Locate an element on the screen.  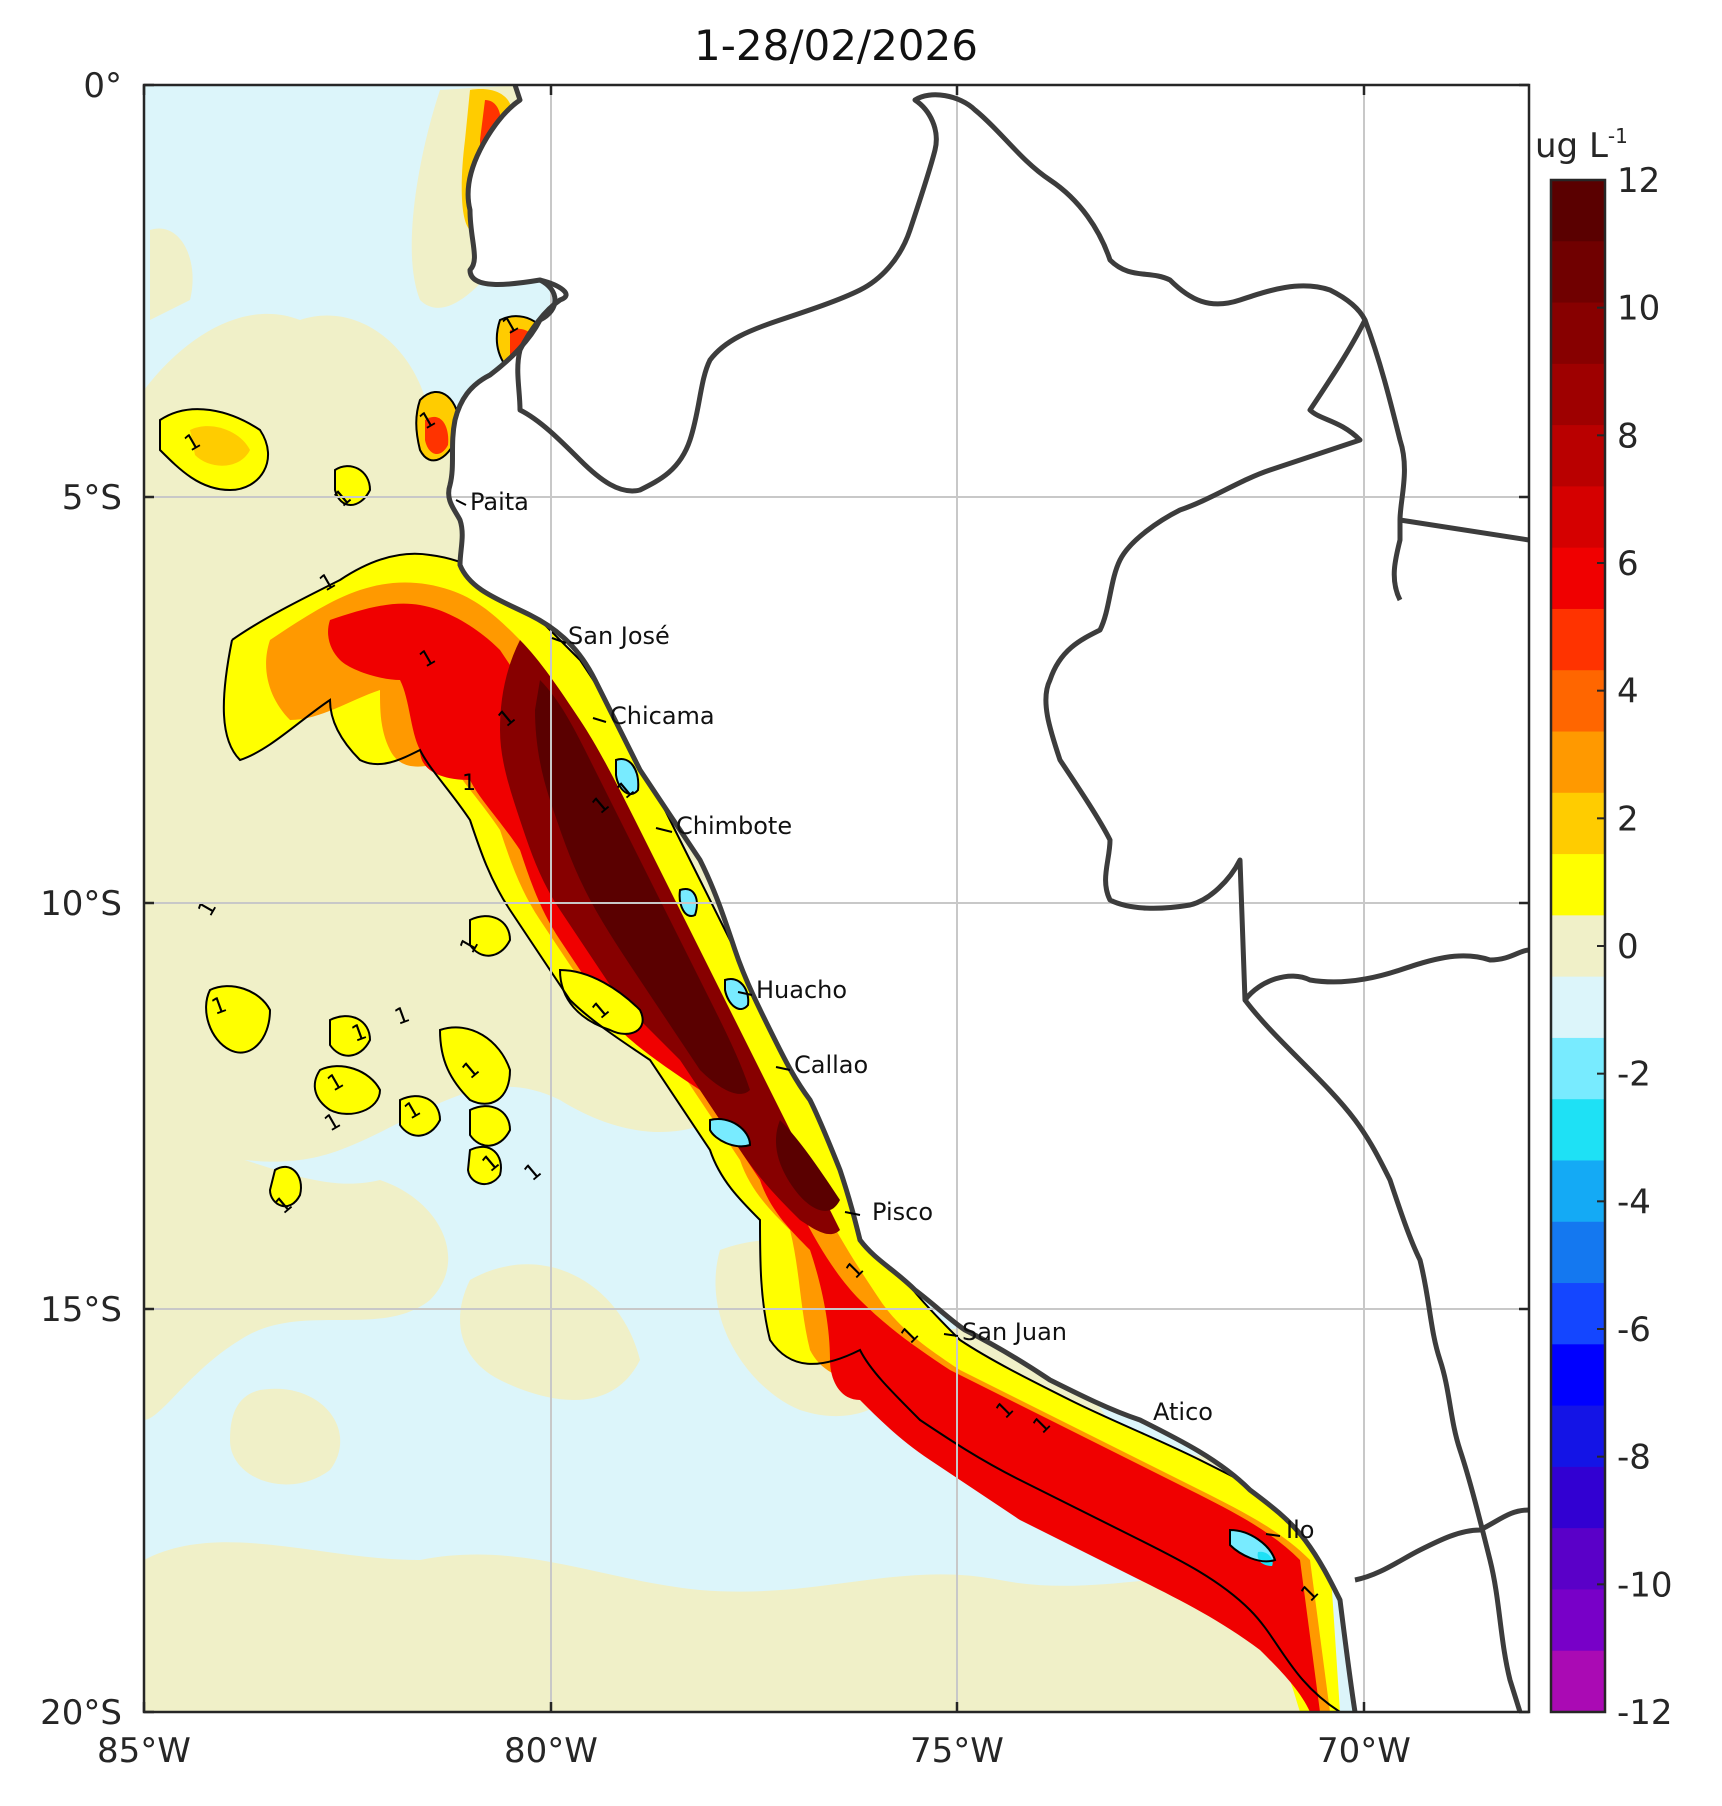
colorbar: ug L-1 12 10 8 6 4 2 0 -2 -4 -6 -8 -10 -12 is located at coordinates (1604, 928).